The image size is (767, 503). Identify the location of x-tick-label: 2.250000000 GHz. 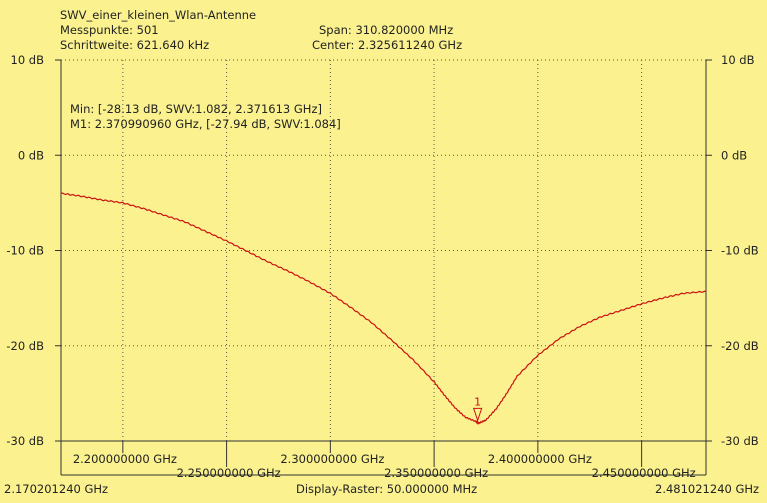
(229, 473).